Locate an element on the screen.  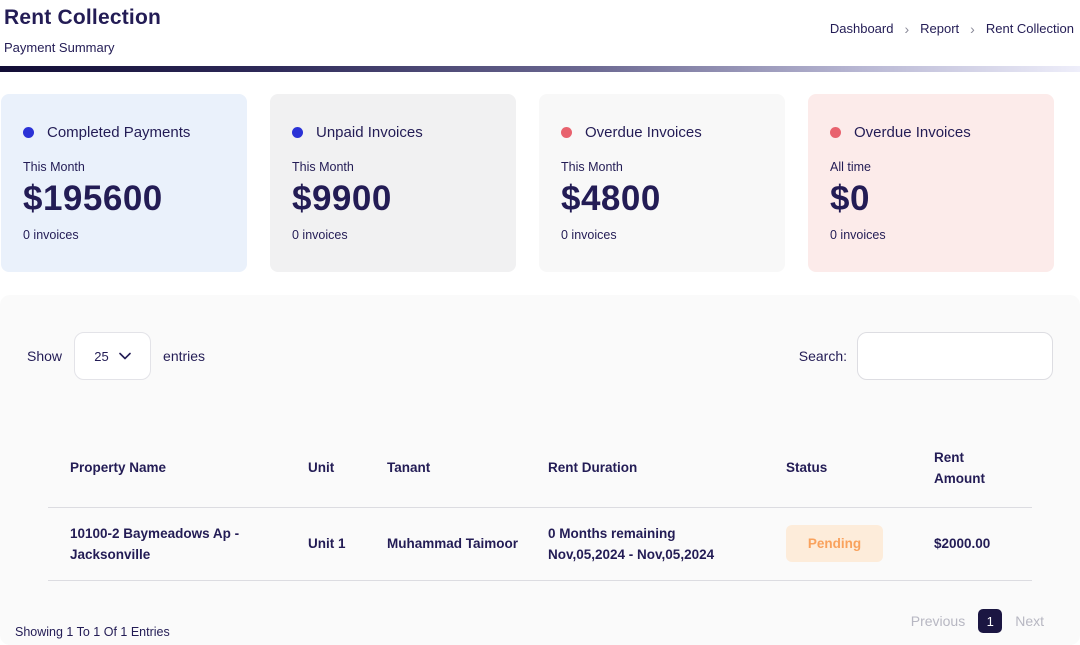
column-header-status: Status is located at coordinates (838, 468).